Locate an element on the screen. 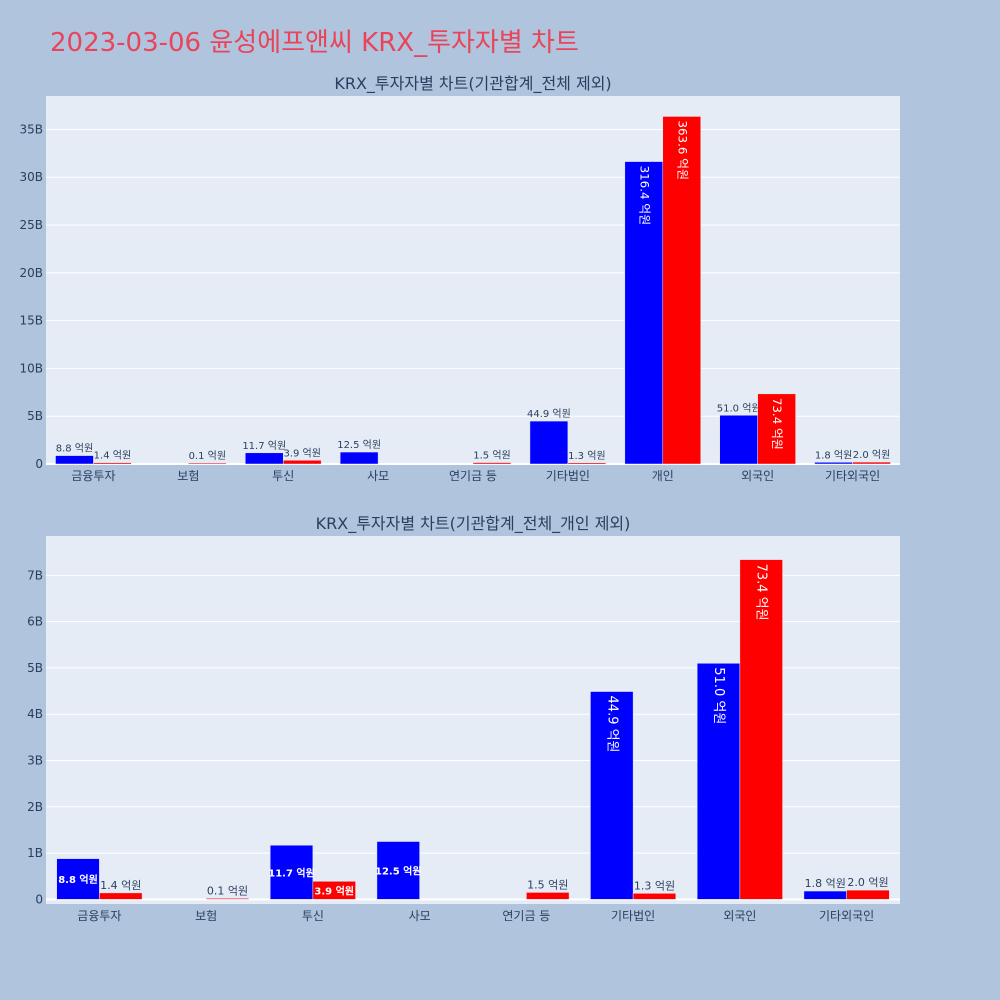 The image size is (1000, 1000). y-tick-label: 35B is located at coordinates (31, 129).